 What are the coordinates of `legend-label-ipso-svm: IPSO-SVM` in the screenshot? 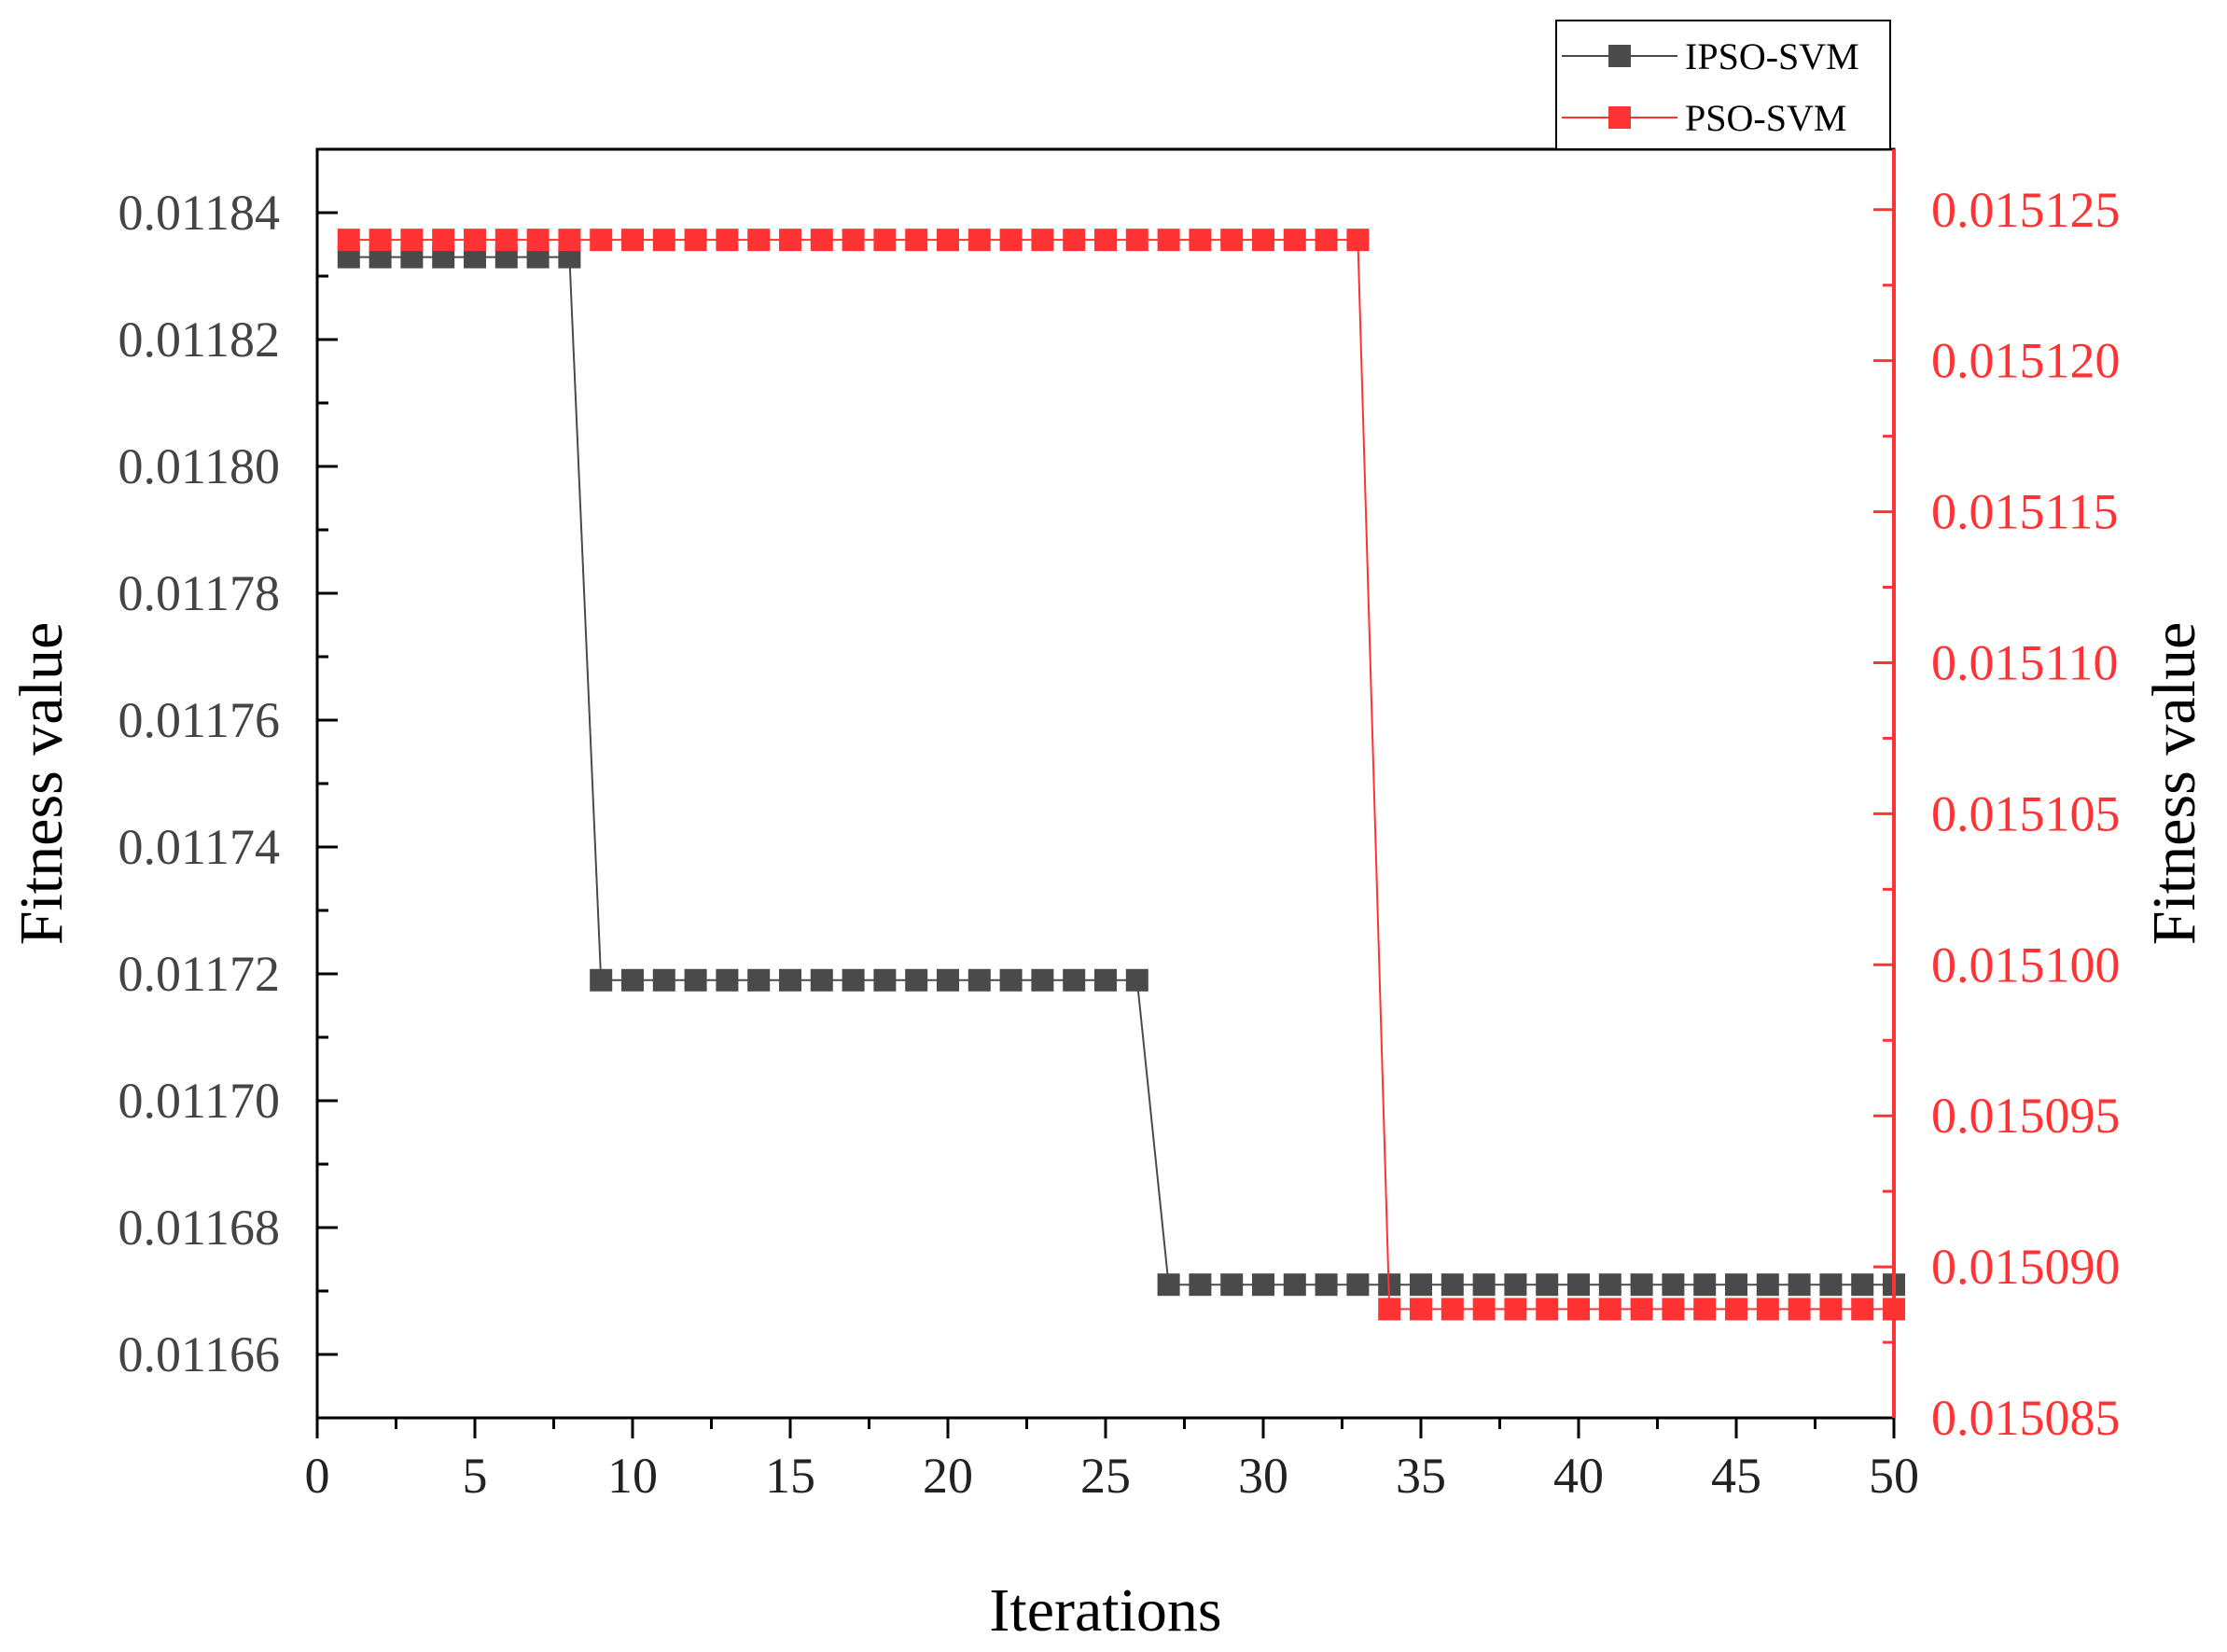 It's located at (1772, 56).